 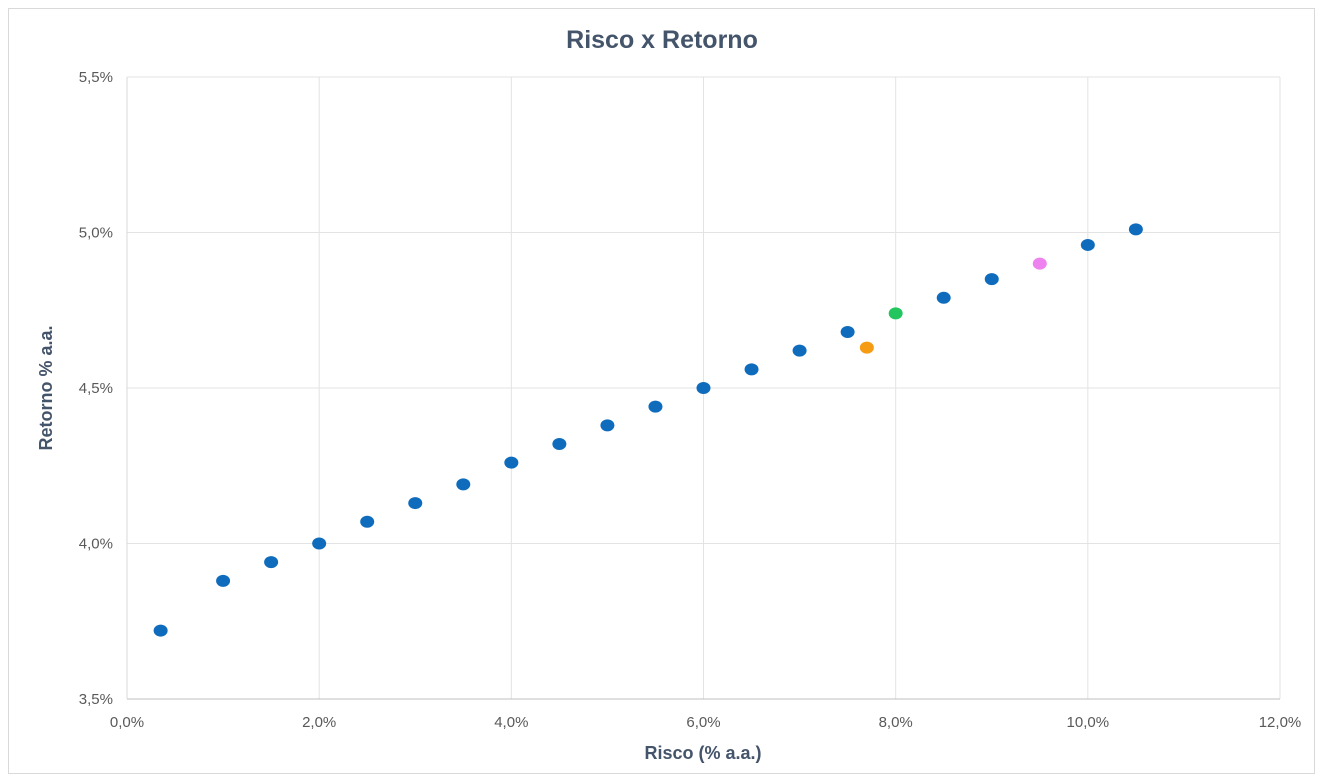 What do you see at coordinates (319, 722) in the screenshot?
I see `x-tick-label: 2,0%` at bounding box center [319, 722].